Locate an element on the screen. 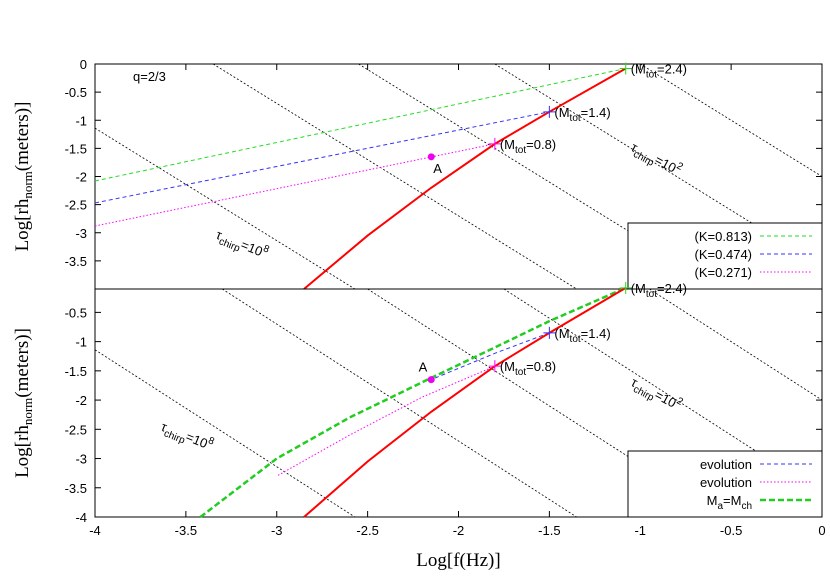 This screenshot has height=581, width=830. legend-label-part: =M is located at coordinates (732, 500).